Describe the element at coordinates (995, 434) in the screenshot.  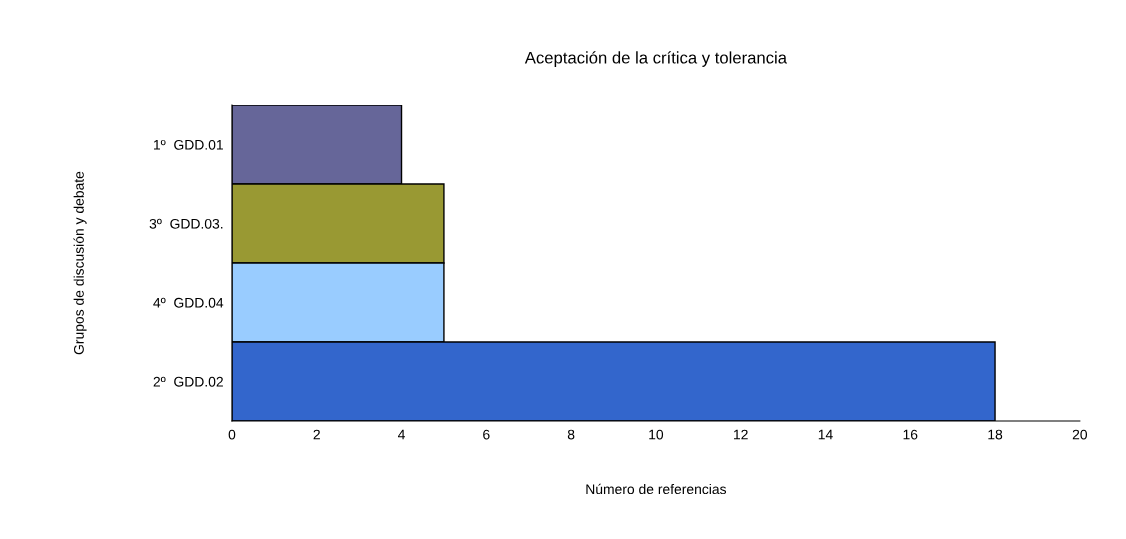
I see `x-tick-label: 18` at that location.